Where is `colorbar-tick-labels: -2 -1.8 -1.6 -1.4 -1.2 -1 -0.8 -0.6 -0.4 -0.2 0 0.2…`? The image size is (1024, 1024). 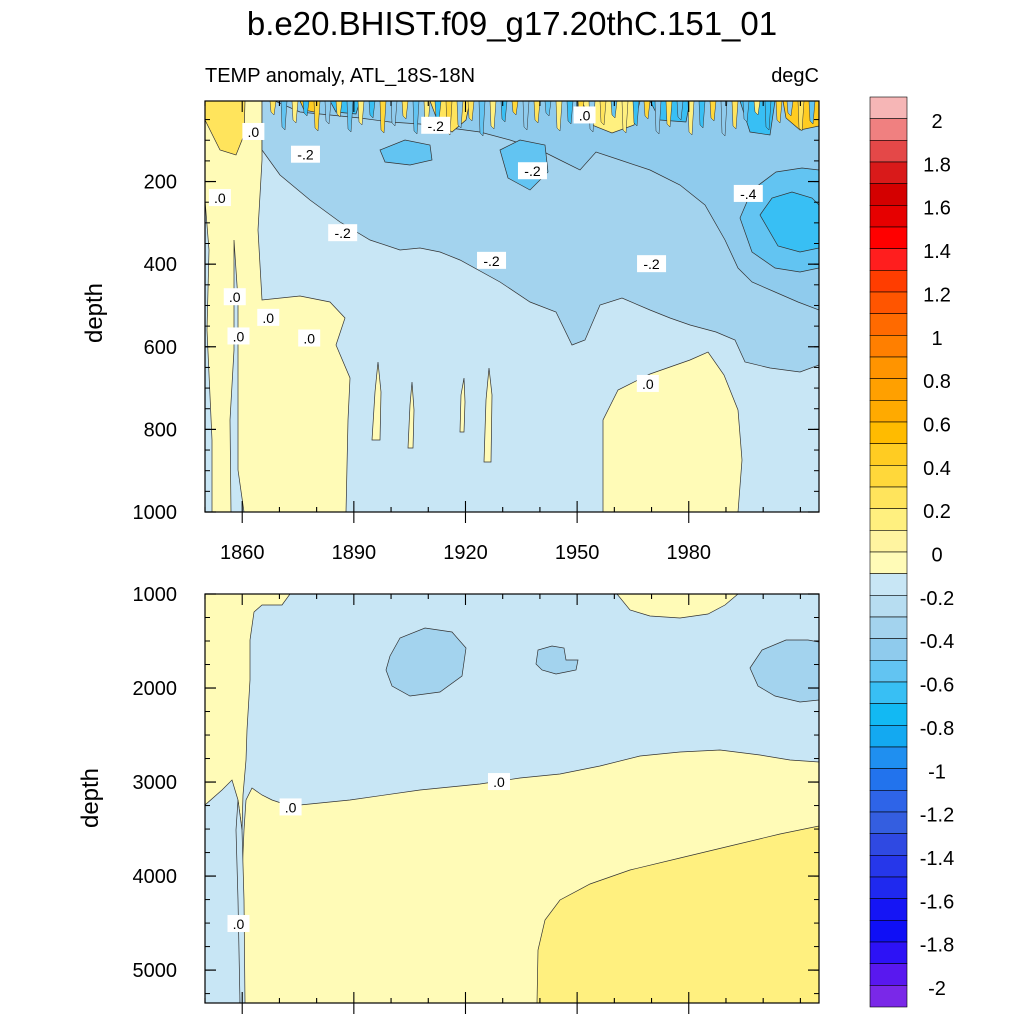
colorbar-tick-labels: -2 -1.8 -1.6 -1.4 -1.2 -1 -0.8 -0.6 -0.4 -0.2 0 0.2… is located at coordinates (937, 555).